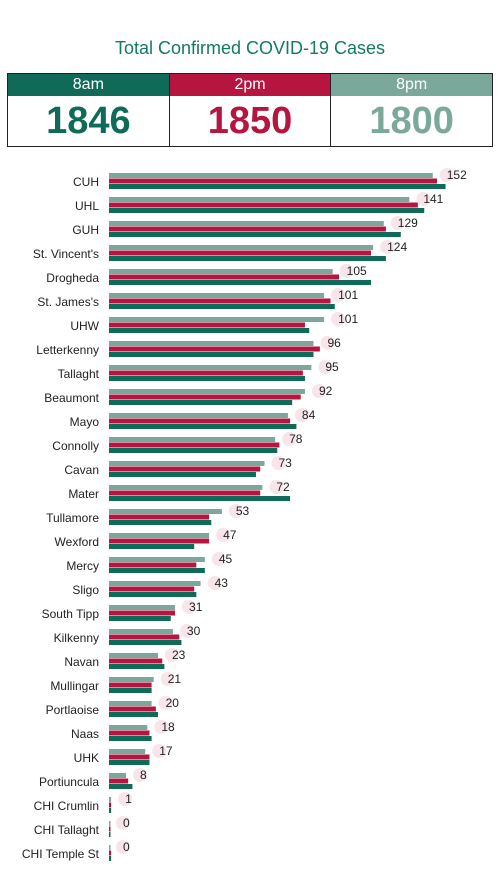  What do you see at coordinates (85, 590) in the screenshot?
I see `category-label: Sligo` at bounding box center [85, 590].